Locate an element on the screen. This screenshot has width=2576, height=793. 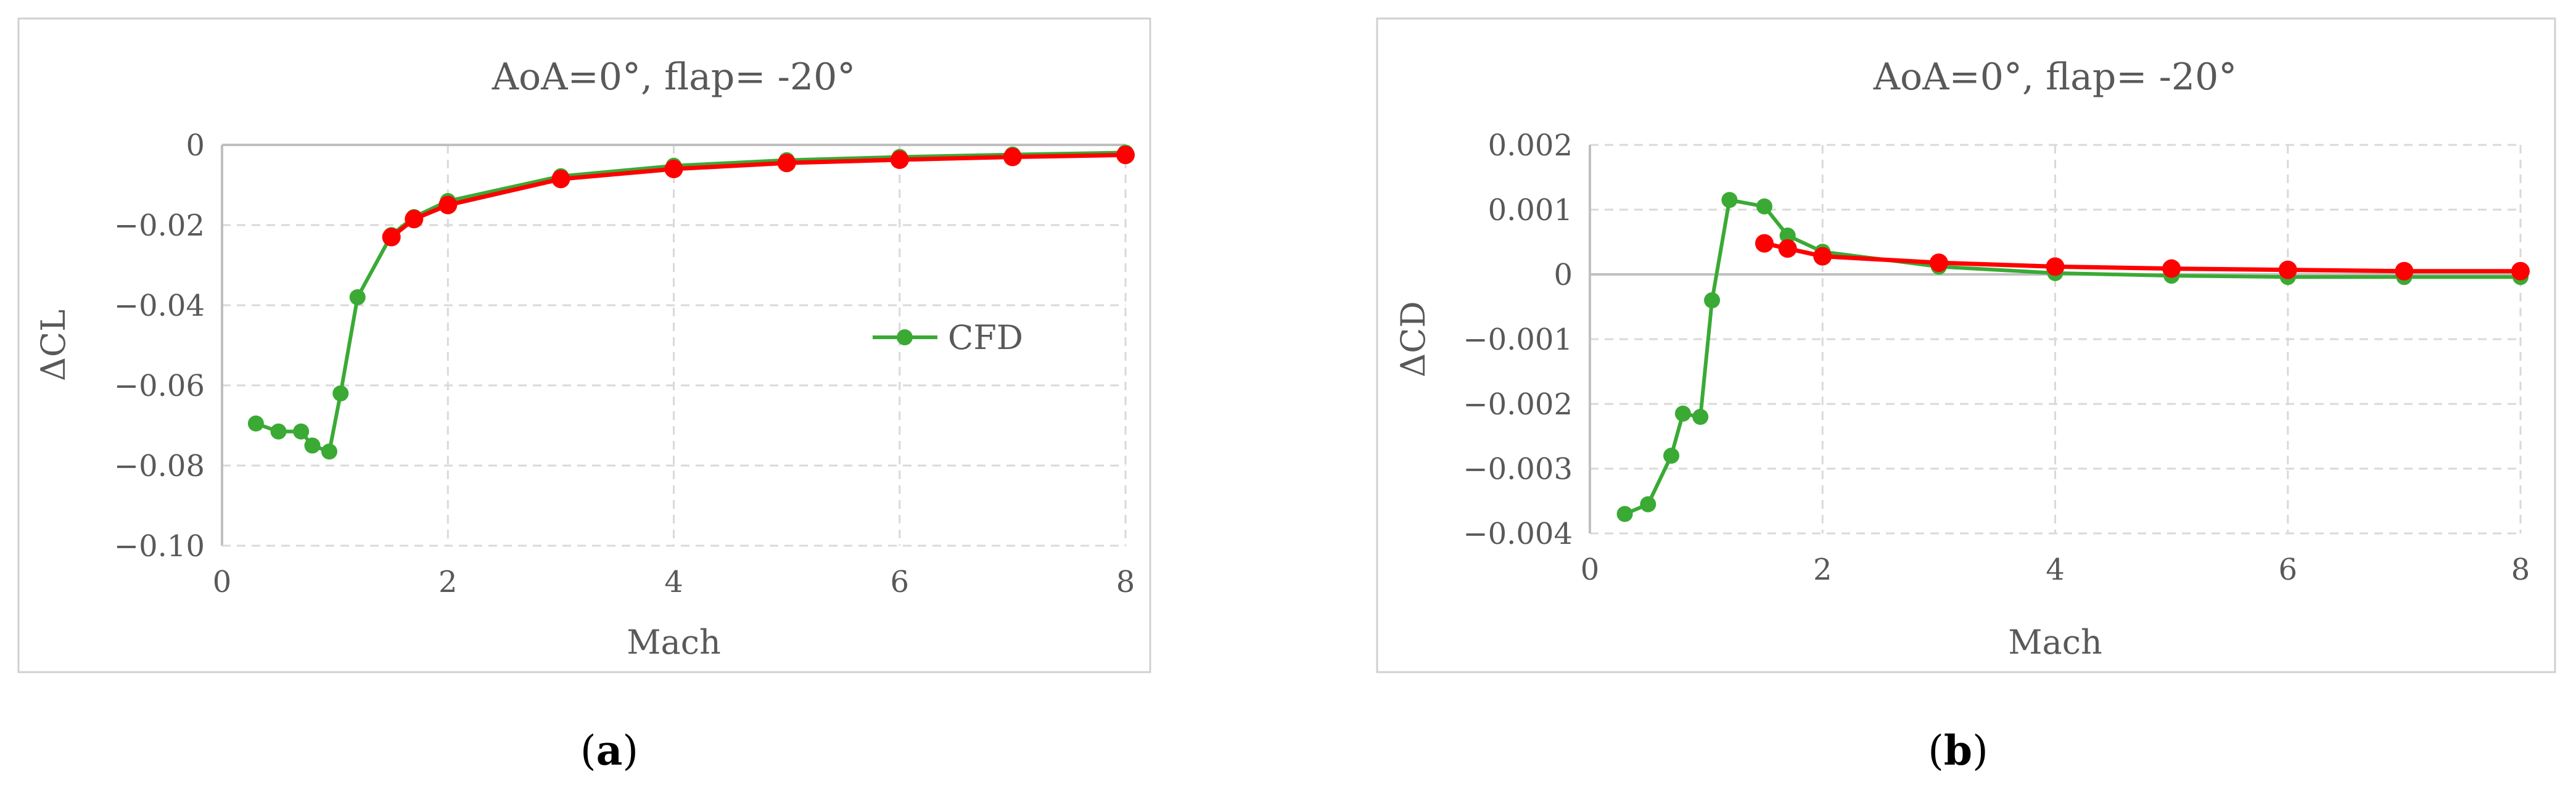
y-tick-label: −0.003 is located at coordinates (1518, 470).